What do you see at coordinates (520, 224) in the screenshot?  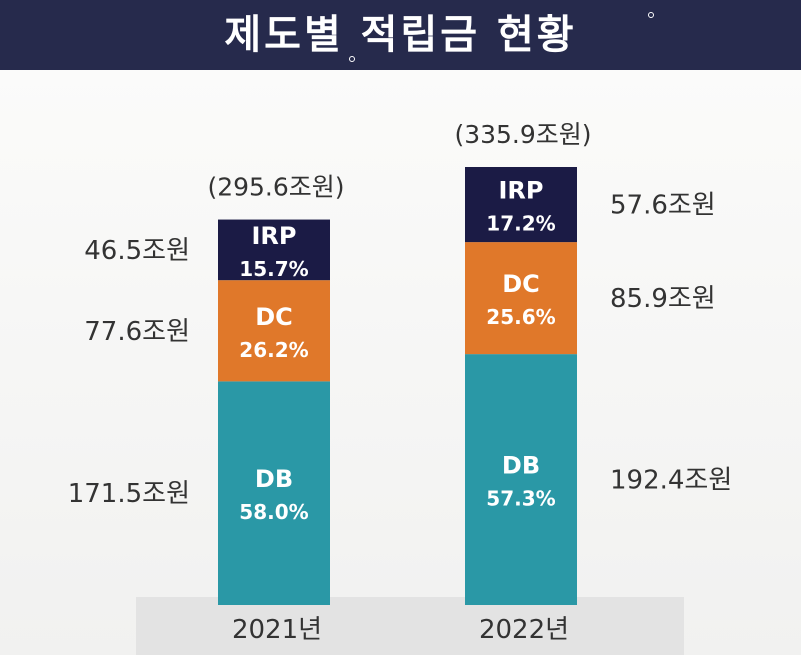 I see `segment-percent-label: 17.2%` at bounding box center [520, 224].